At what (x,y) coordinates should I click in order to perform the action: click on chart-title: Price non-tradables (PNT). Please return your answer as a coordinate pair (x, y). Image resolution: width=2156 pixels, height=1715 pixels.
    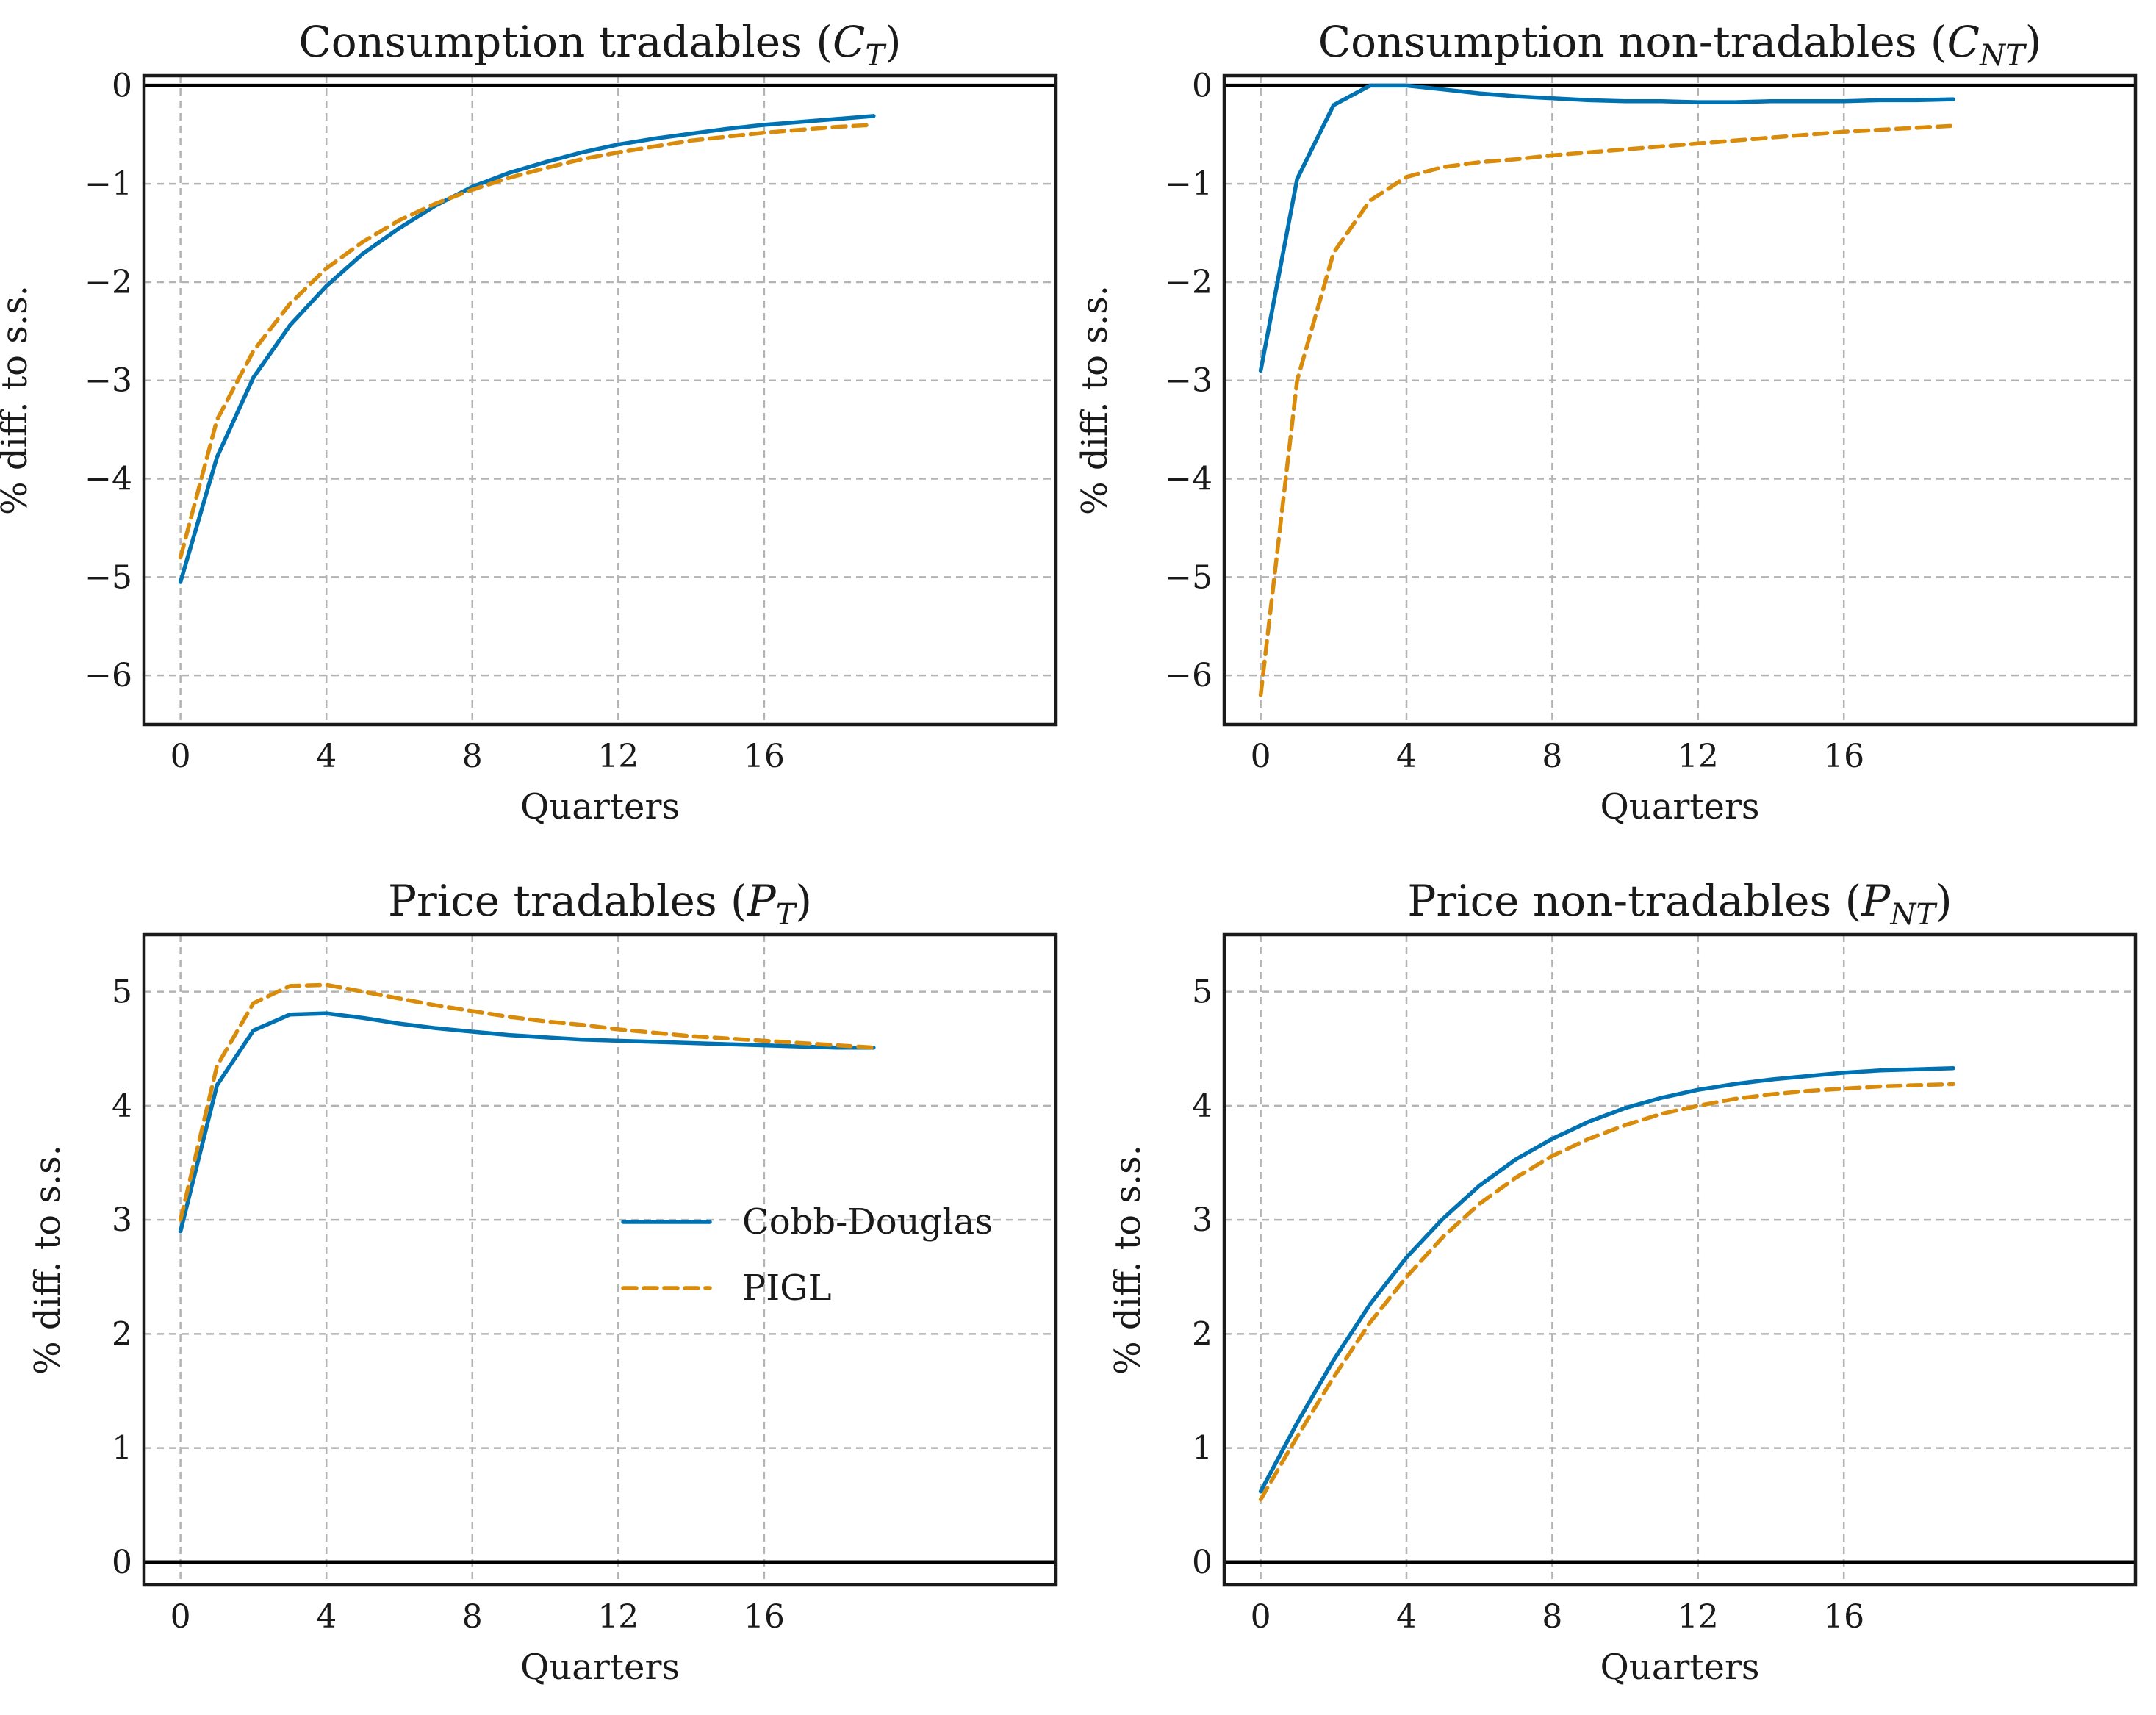
    Looking at the image, I should click on (1679, 904).